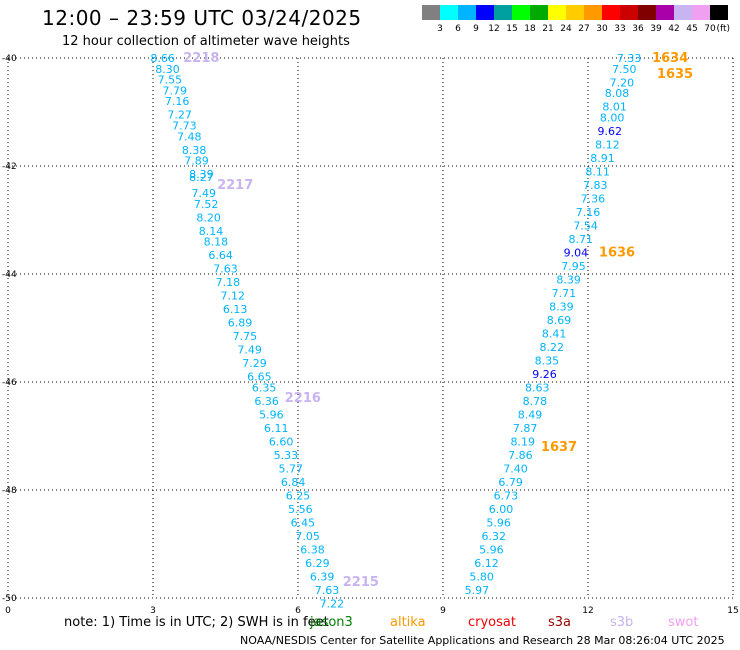 This screenshot has width=740, height=650. What do you see at coordinates (179, 115) in the screenshot?
I see `wave-height-point: 7.27` at bounding box center [179, 115].